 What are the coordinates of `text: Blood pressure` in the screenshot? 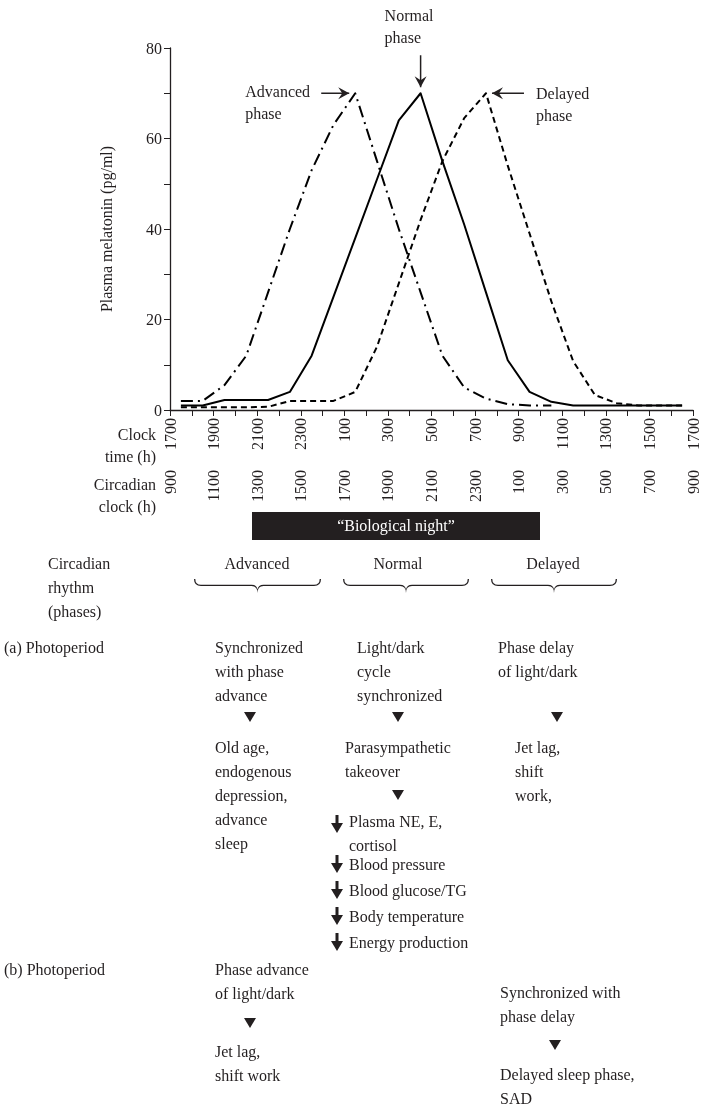 It's located at (398, 865).